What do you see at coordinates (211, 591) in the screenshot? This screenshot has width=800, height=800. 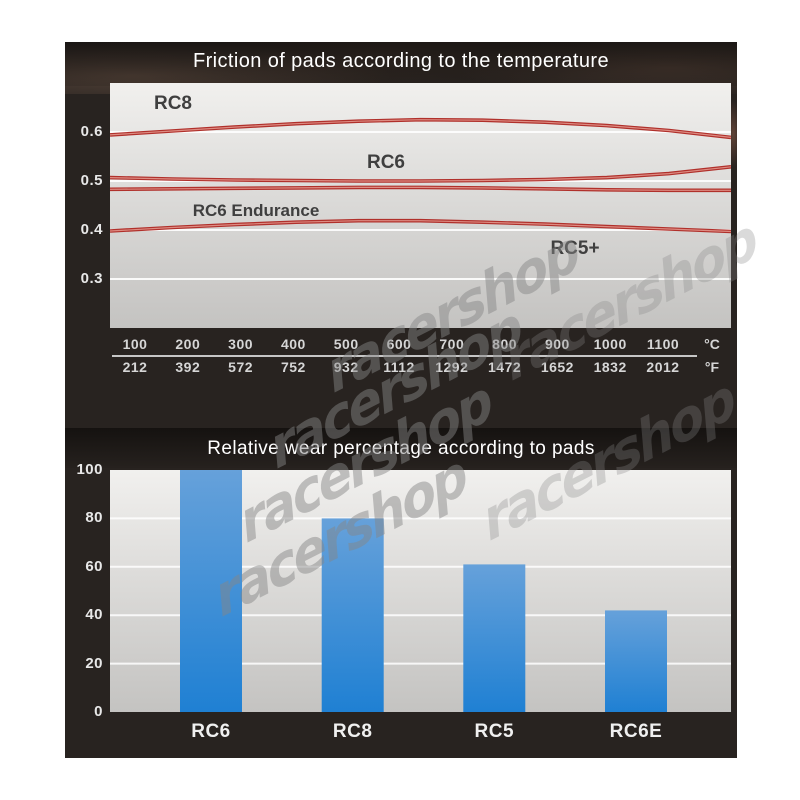 I see `bar-RC6` at bounding box center [211, 591].